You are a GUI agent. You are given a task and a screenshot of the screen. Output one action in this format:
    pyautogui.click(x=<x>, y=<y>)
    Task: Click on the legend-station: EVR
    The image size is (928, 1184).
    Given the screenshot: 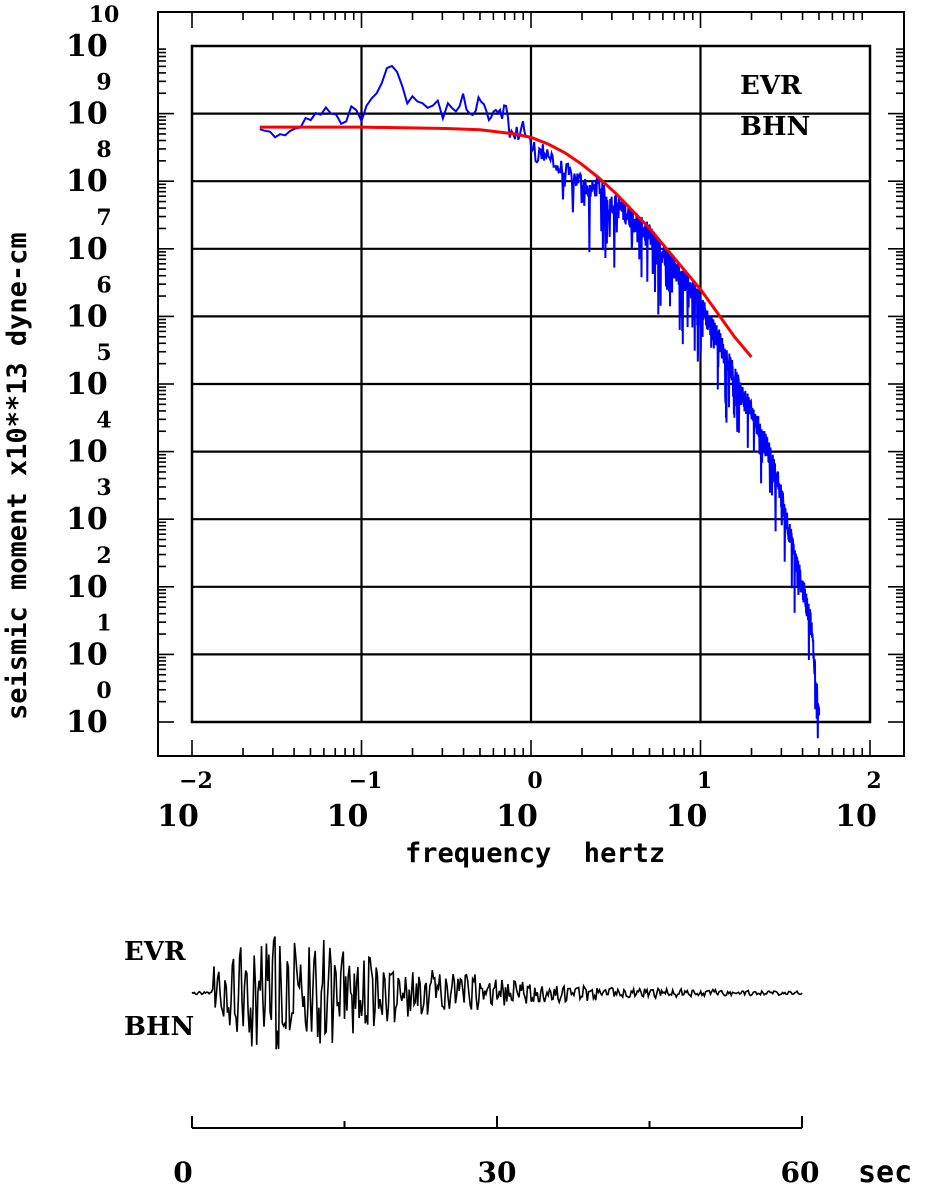 What is the action you would take?
    pyautogui.click(x=771, y=86)
    